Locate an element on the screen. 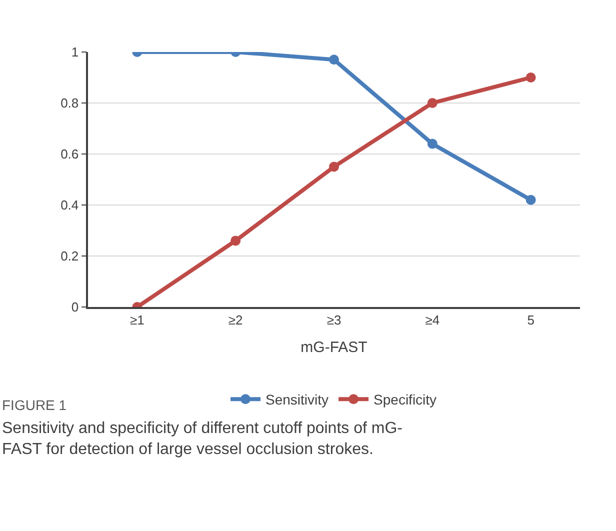  x-tick-label: ≥3 is located at coordinates (334, 320).